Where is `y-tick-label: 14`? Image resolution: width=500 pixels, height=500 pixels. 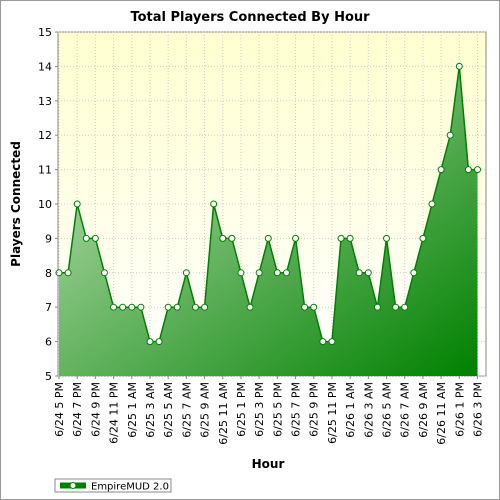
y-tick-label: 14 is located at coordinates (45, 66).